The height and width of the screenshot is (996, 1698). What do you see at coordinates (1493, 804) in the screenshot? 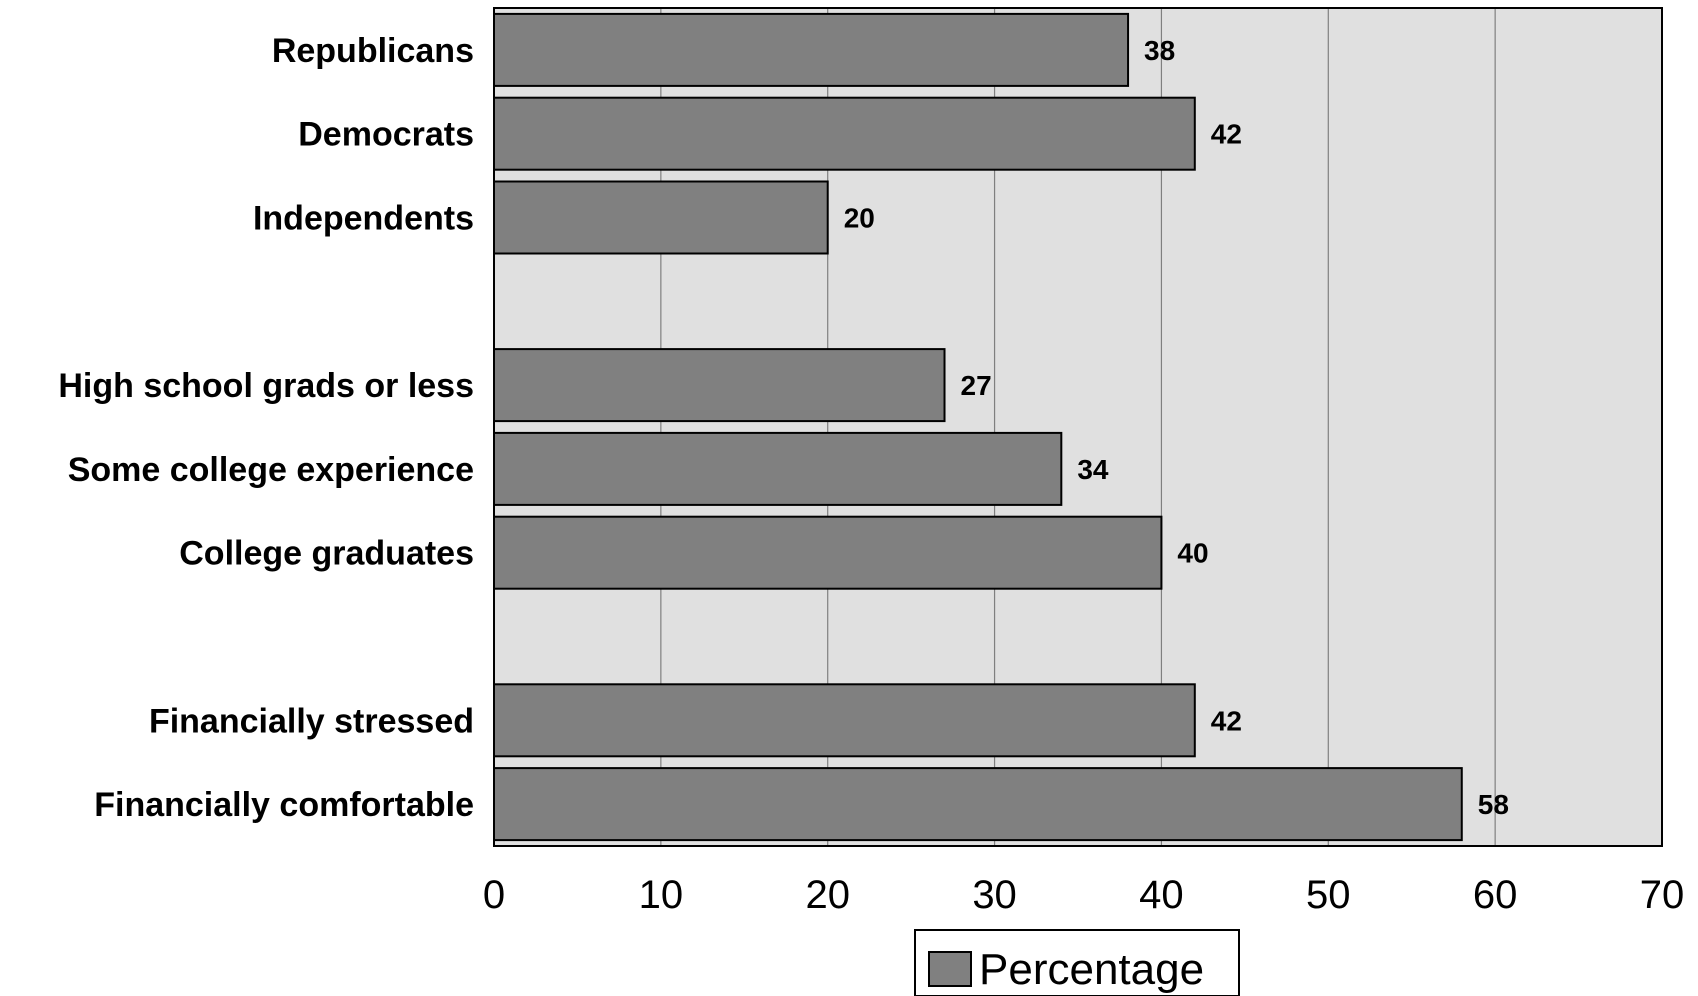
I see `data-label: 58` at bounding box center [1493, 804].